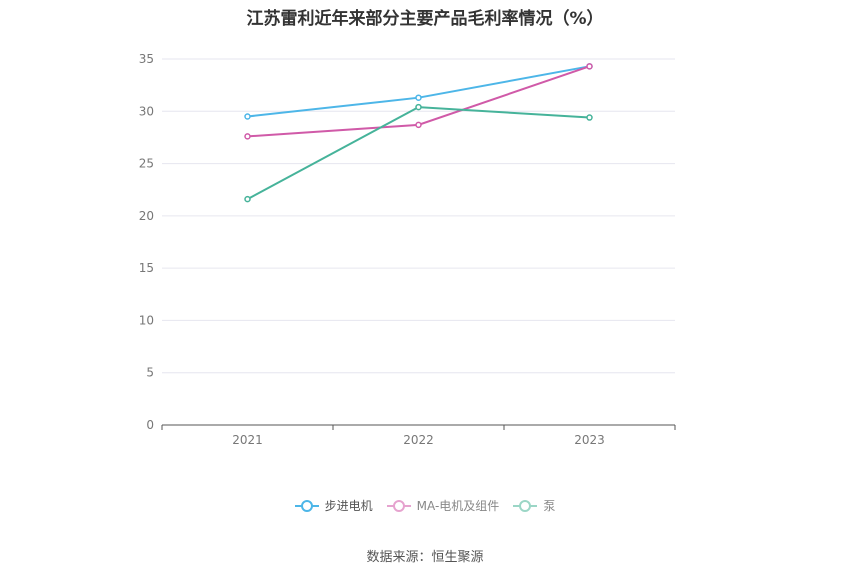 This screenshot has width=850, height=575. Describe the element at coordinates (348, 506) in the screenshot. I see `legend-label: 步进电机` at that location.